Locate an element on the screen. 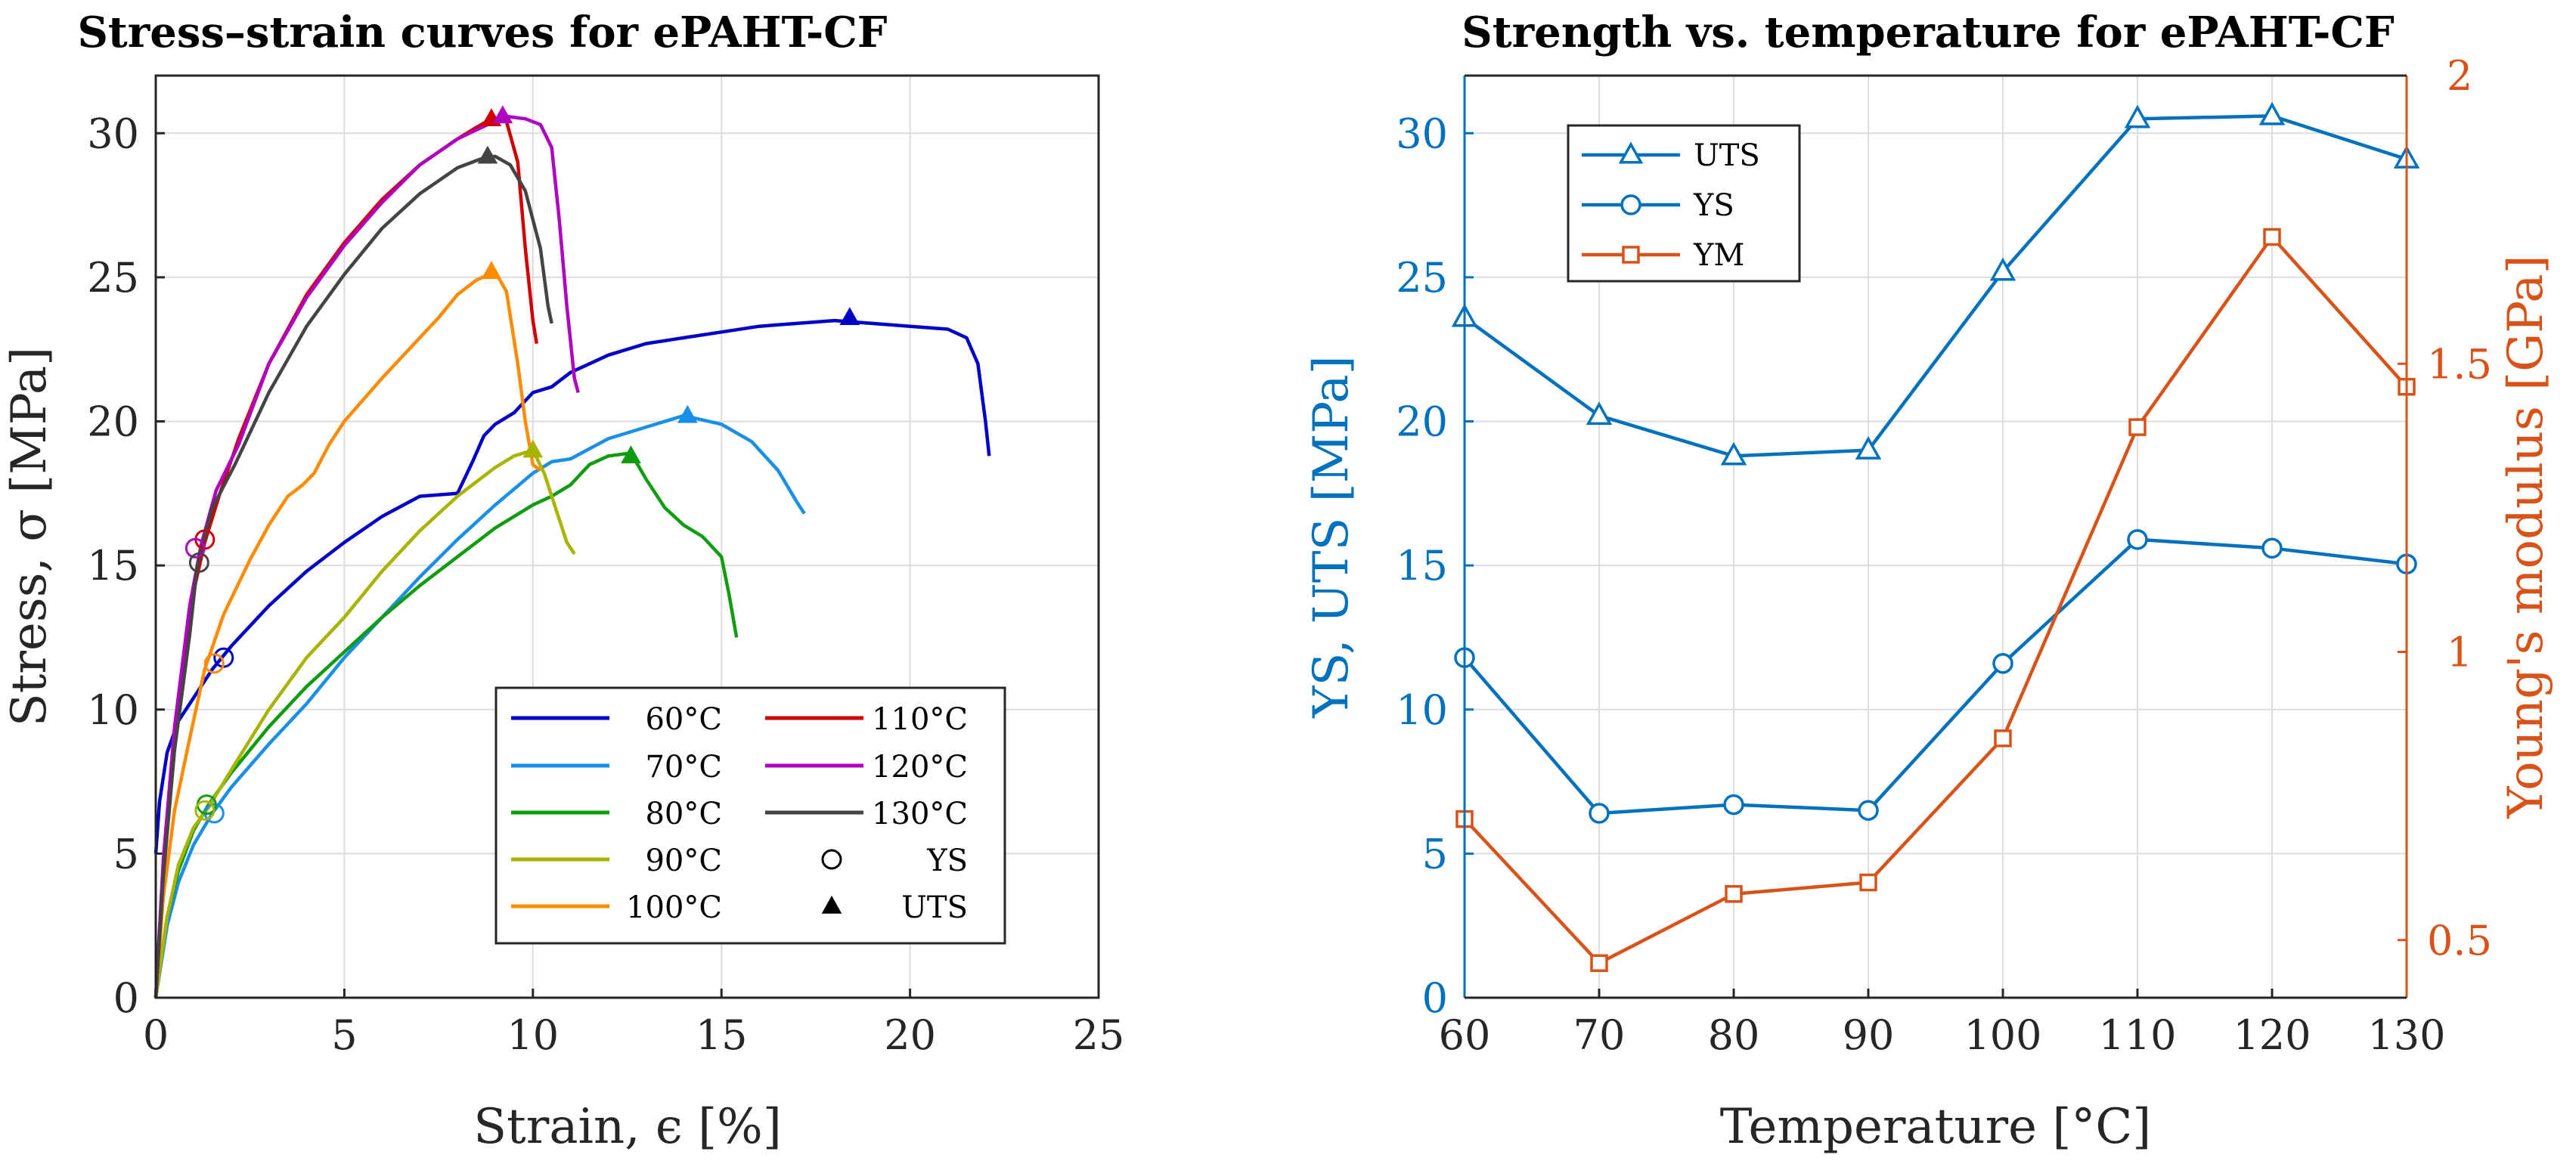  x-tick-label: 0 is located at coordinates (156, 1035).